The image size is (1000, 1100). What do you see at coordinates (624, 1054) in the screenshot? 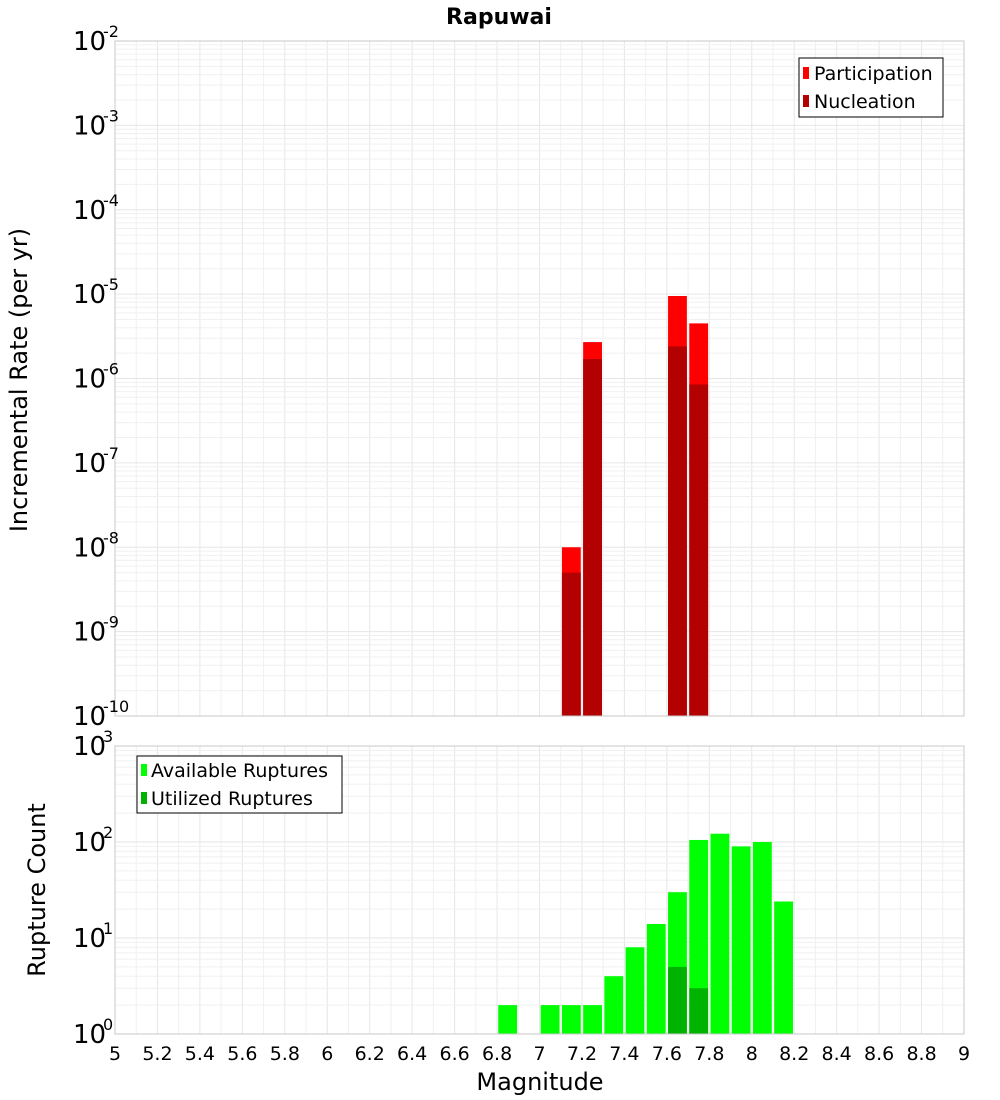
I see `x-tick-label: 7.4` at bounding box center [624, 1054].